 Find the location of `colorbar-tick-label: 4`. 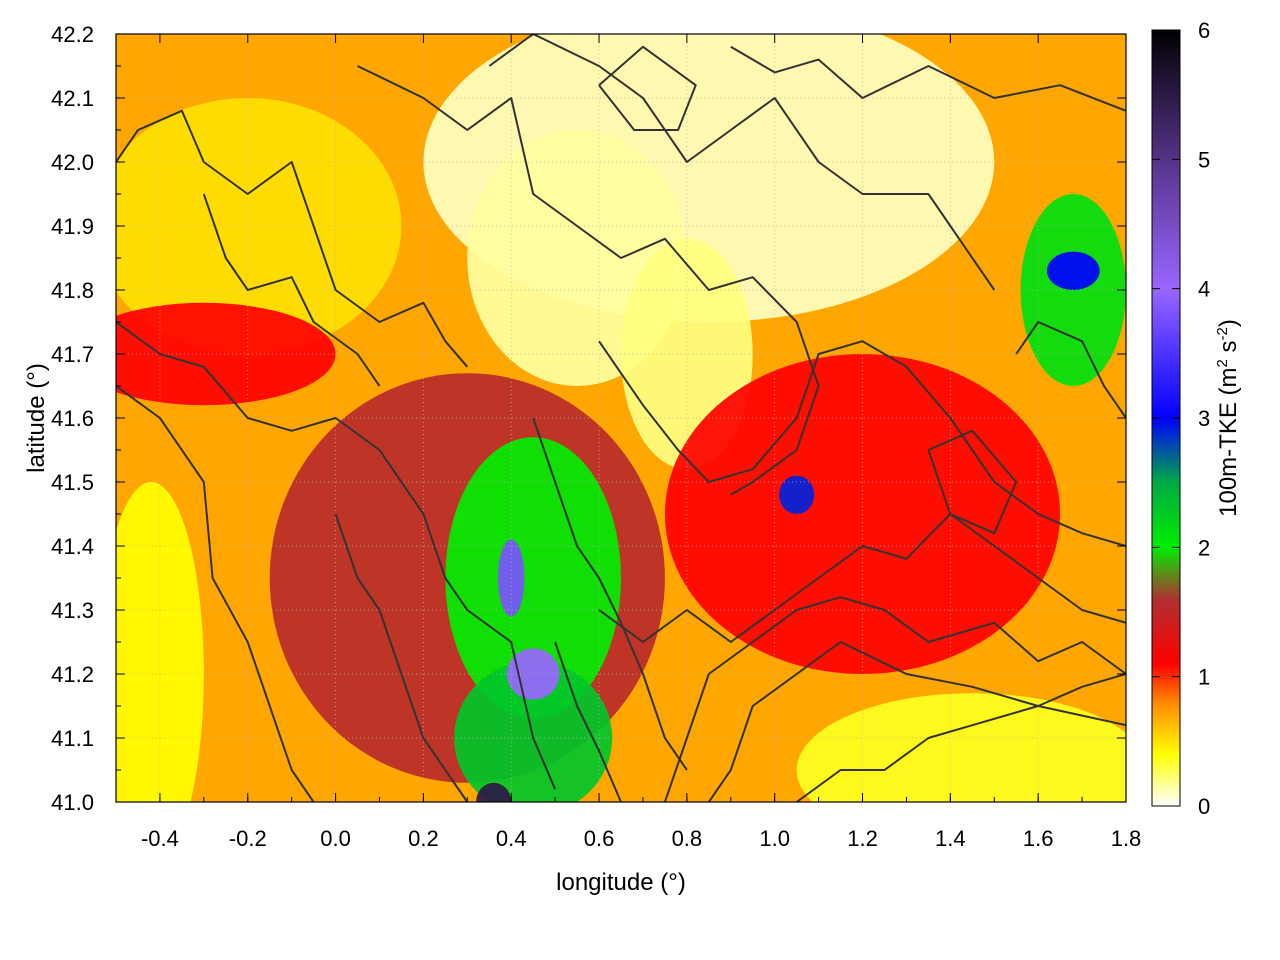

colorbar-tick-label: 4 is located at coordinates (1204, 289).